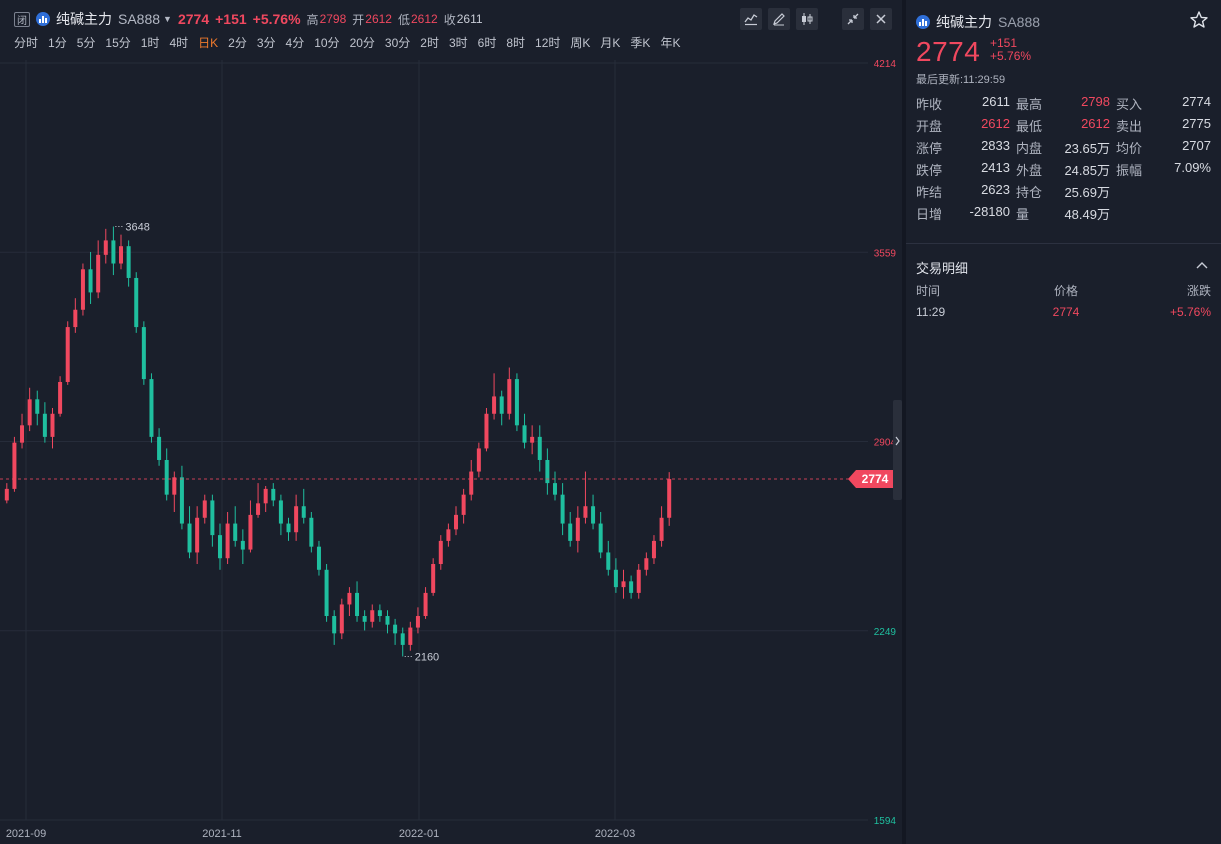  What do you see at coordinates (86, 43) in the screenshot?
I see `period-tab: 5分` at bounding box center [86, 43].